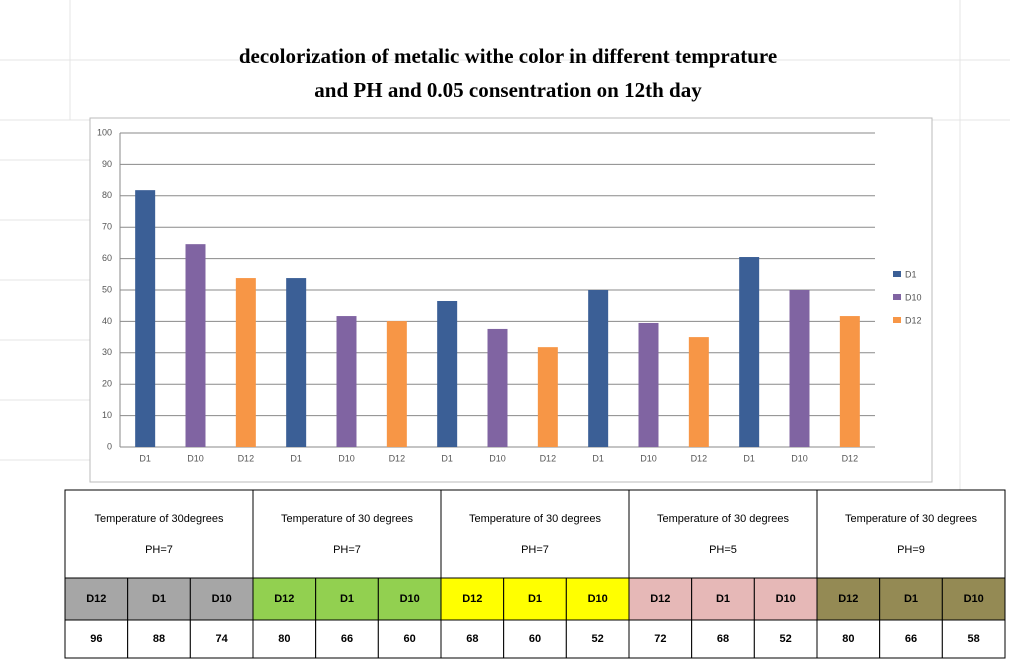 This screenshot has width=1010, height=671. I want to click on y-tick-label: 40, so click(107, 321).